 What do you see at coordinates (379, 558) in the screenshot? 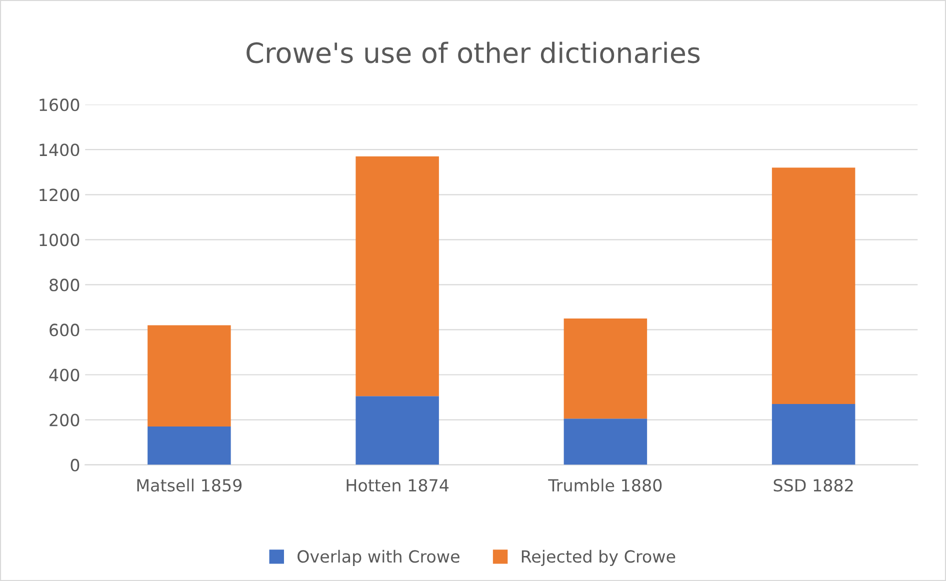
I see `legend-label: Overlap with Crowe` at bounding box center [379, 558].